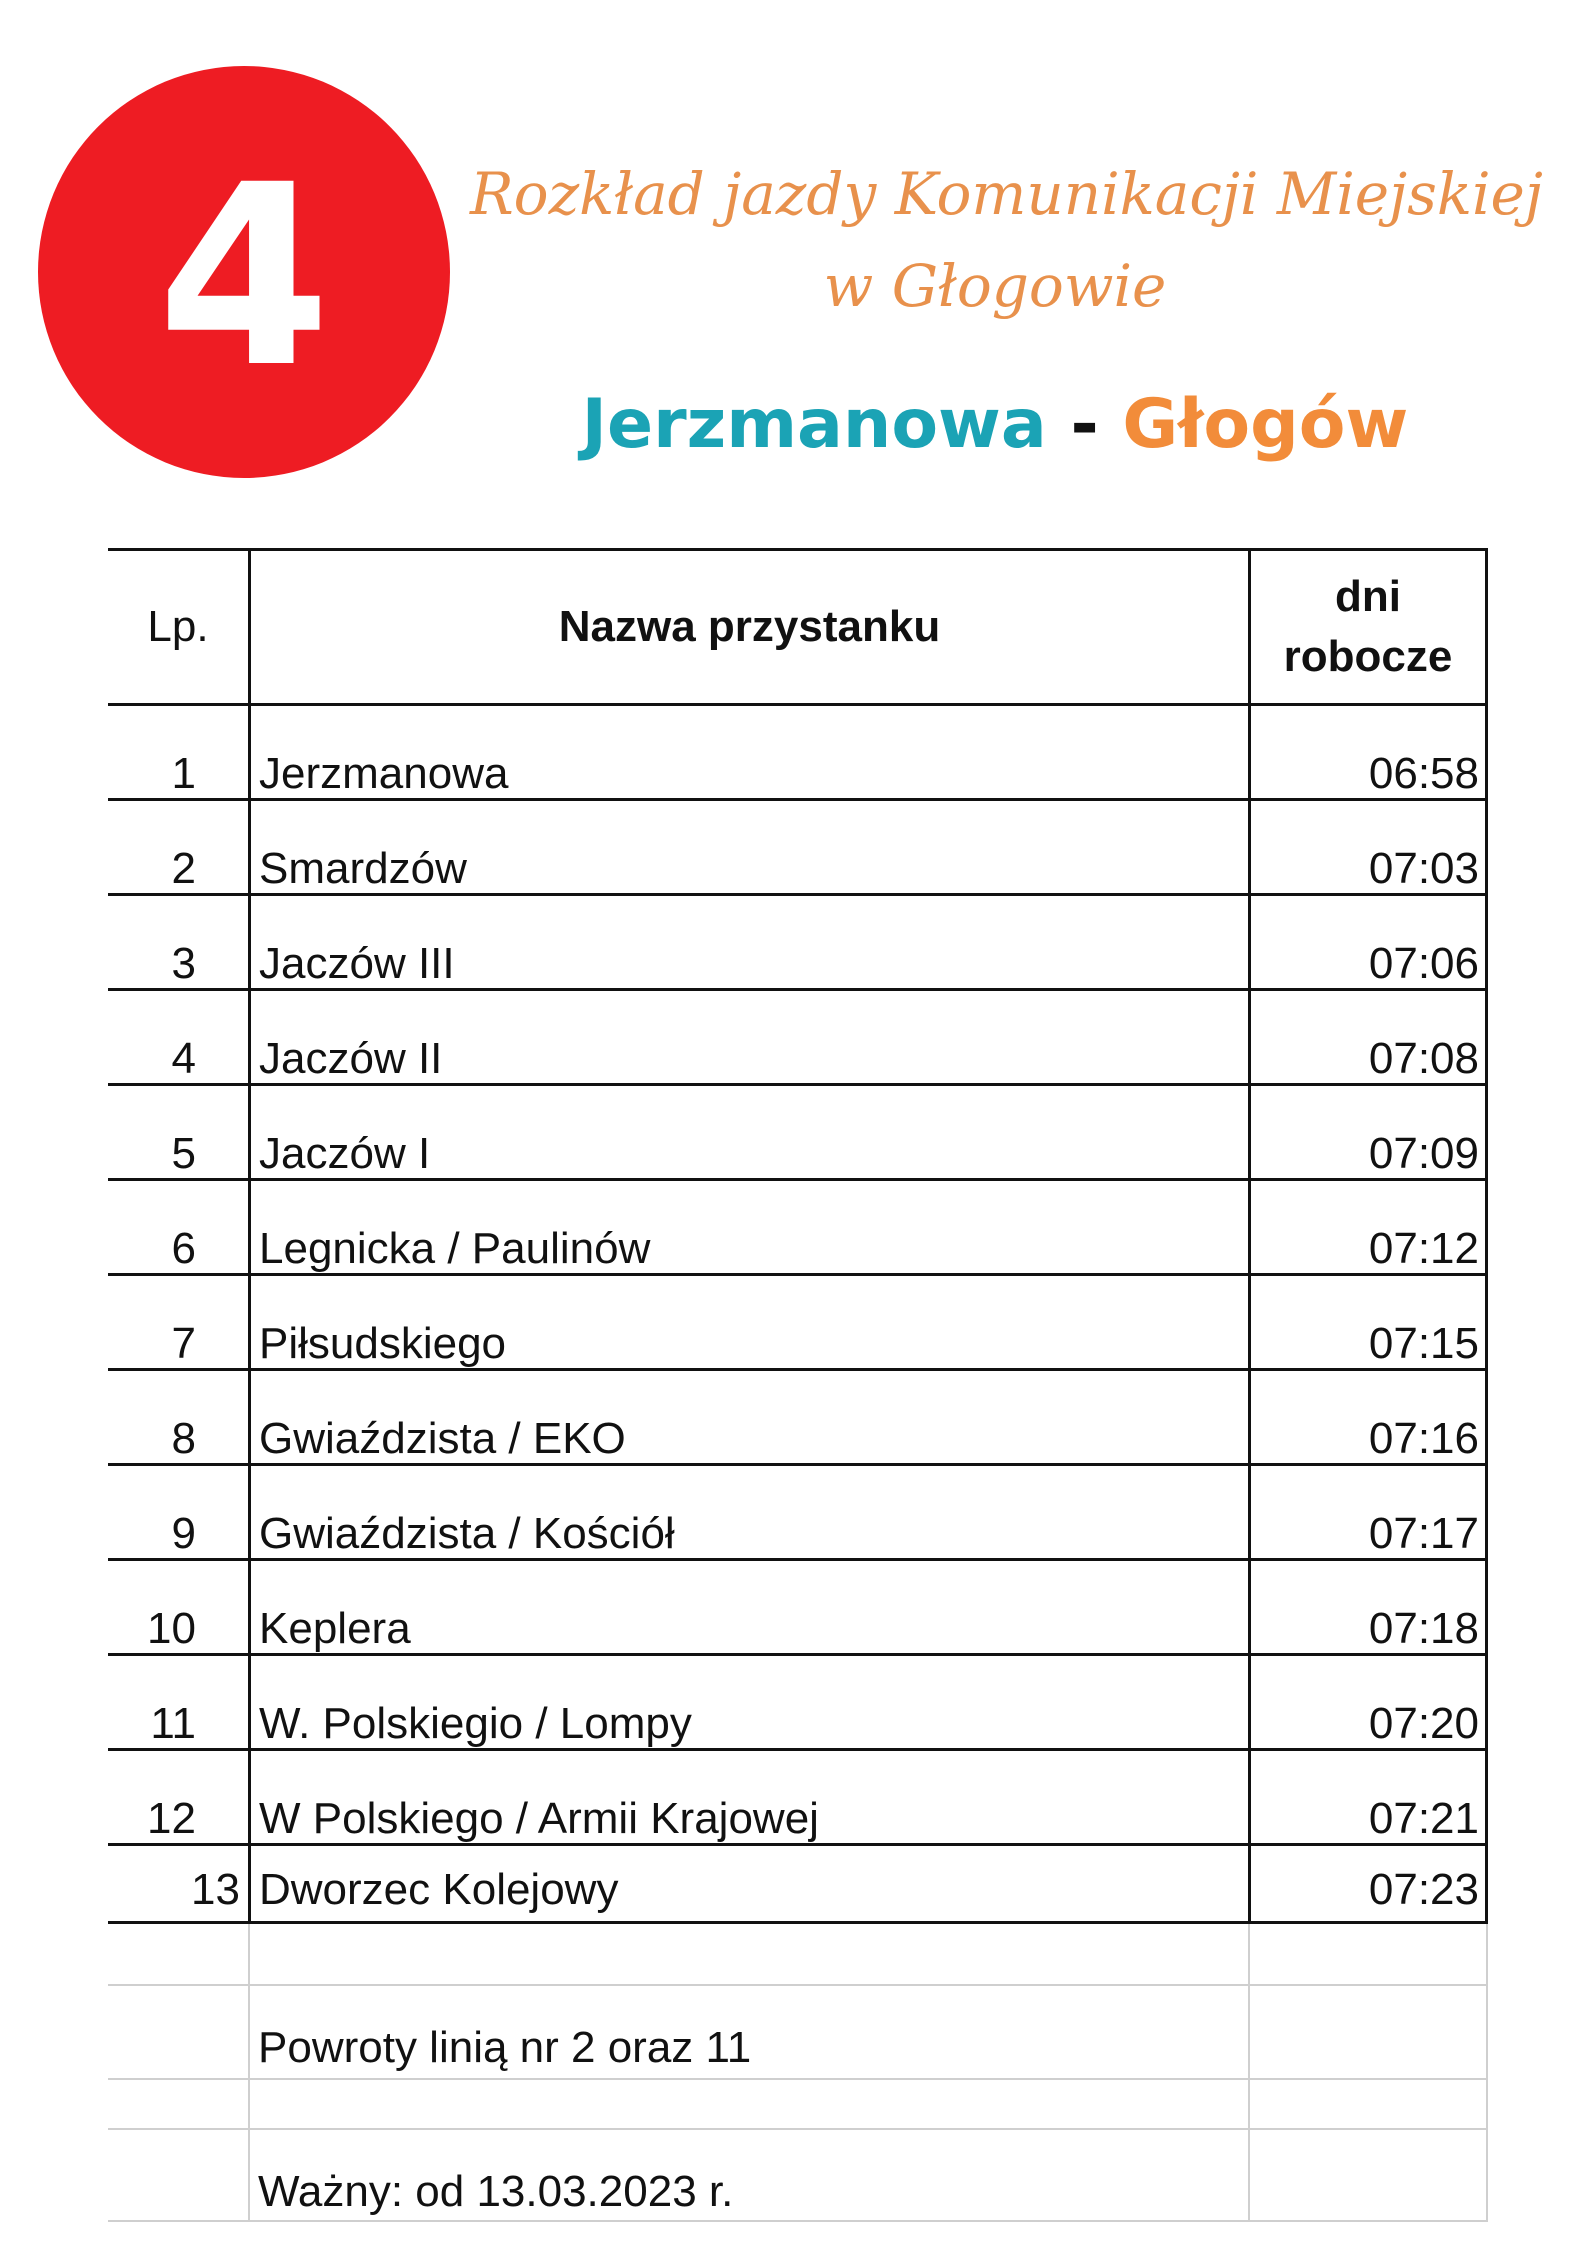 The width and height of the screenshot is (1587, 2254). Describe the element at coordinates (178, 626) in the screenshot. I see `header-lp: Lp.` at that location.